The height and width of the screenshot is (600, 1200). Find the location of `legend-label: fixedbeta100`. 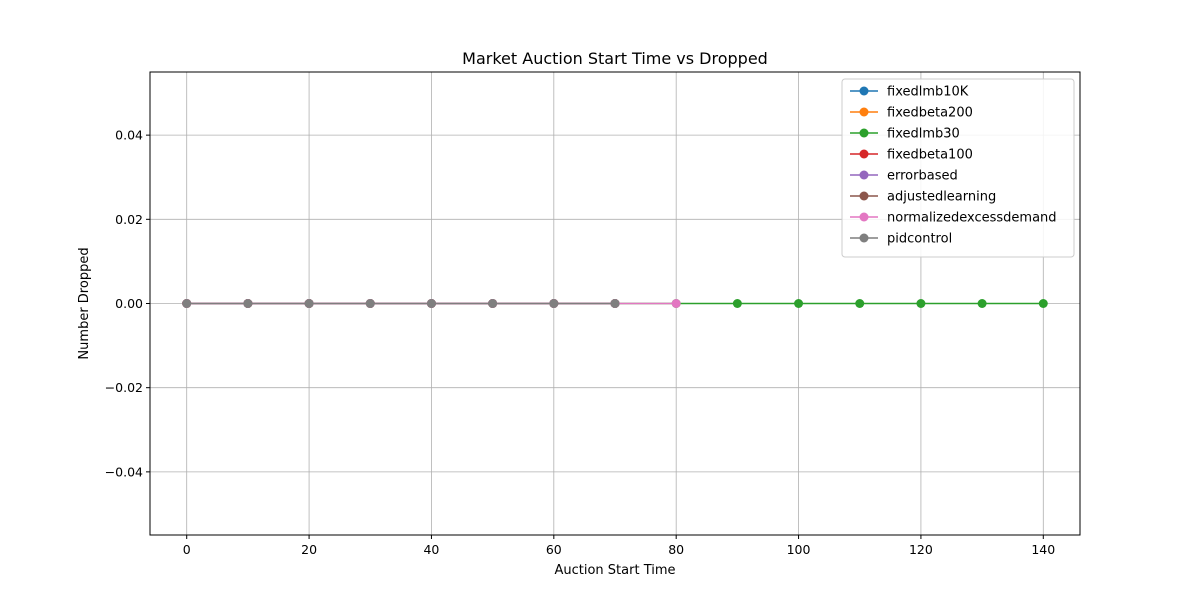

legend-label: fixedbeta100 is located at coordinates (930, 155).